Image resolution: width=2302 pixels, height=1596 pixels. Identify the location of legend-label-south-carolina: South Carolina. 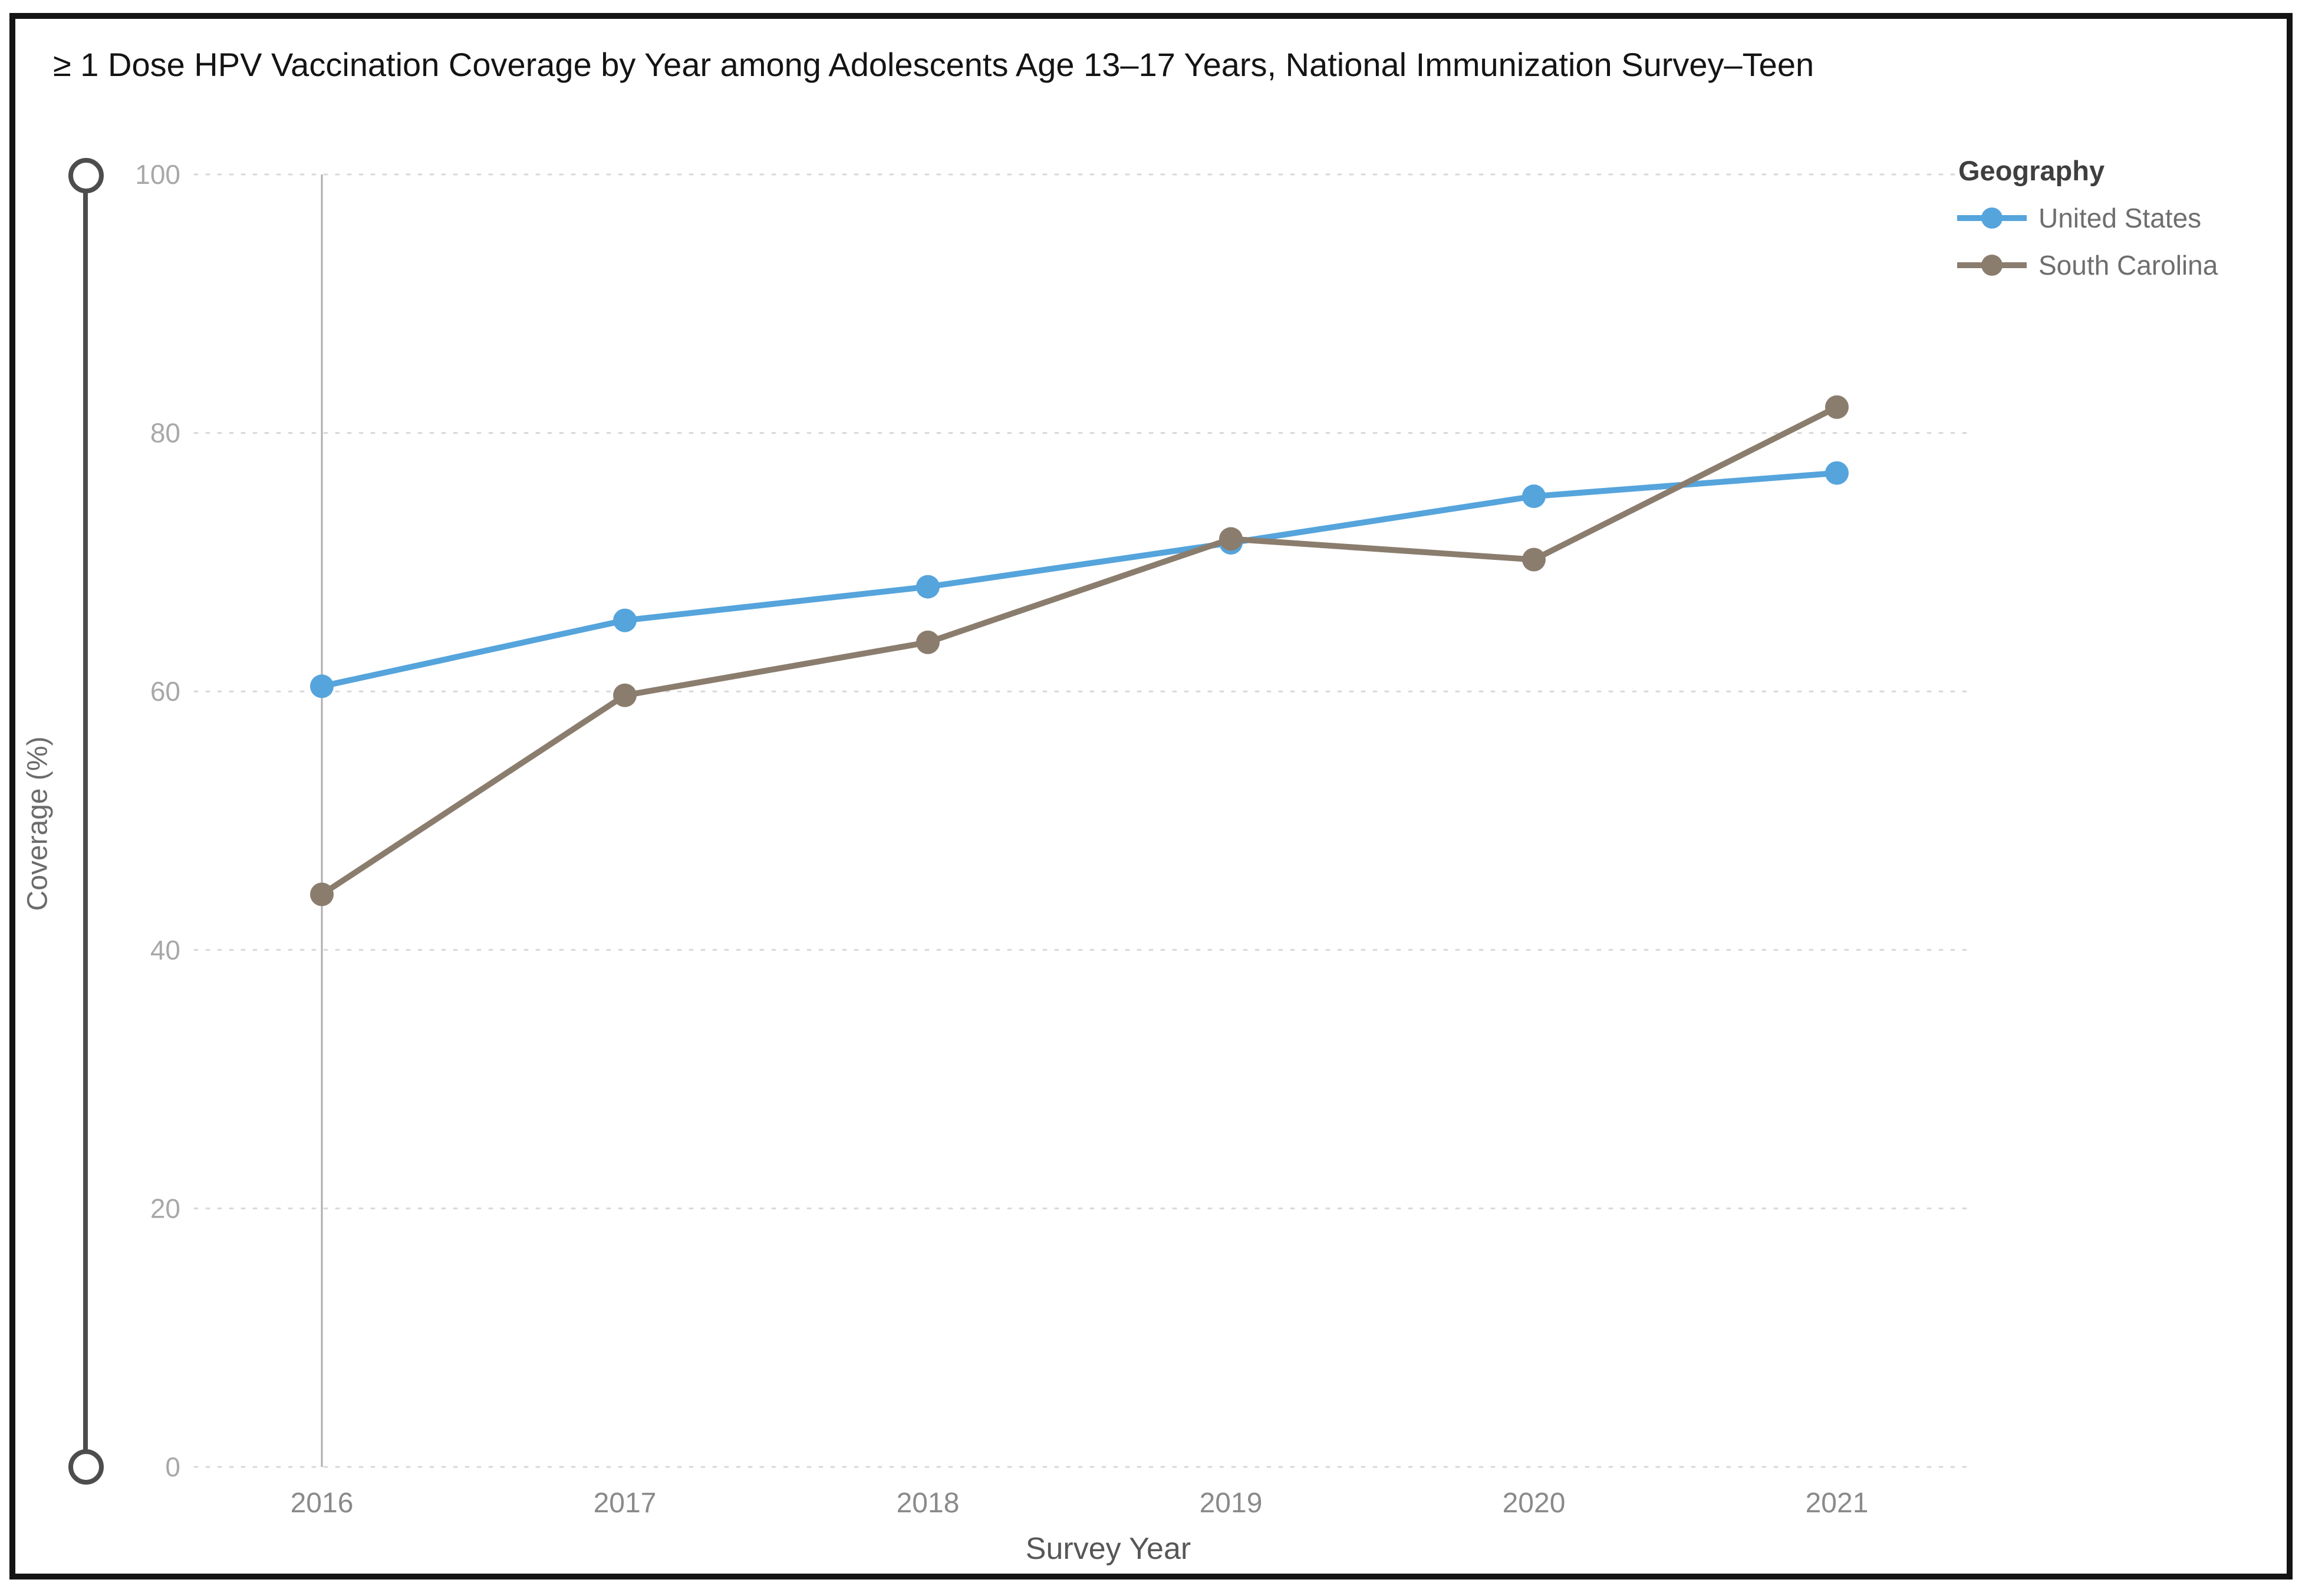
(2128, 265).